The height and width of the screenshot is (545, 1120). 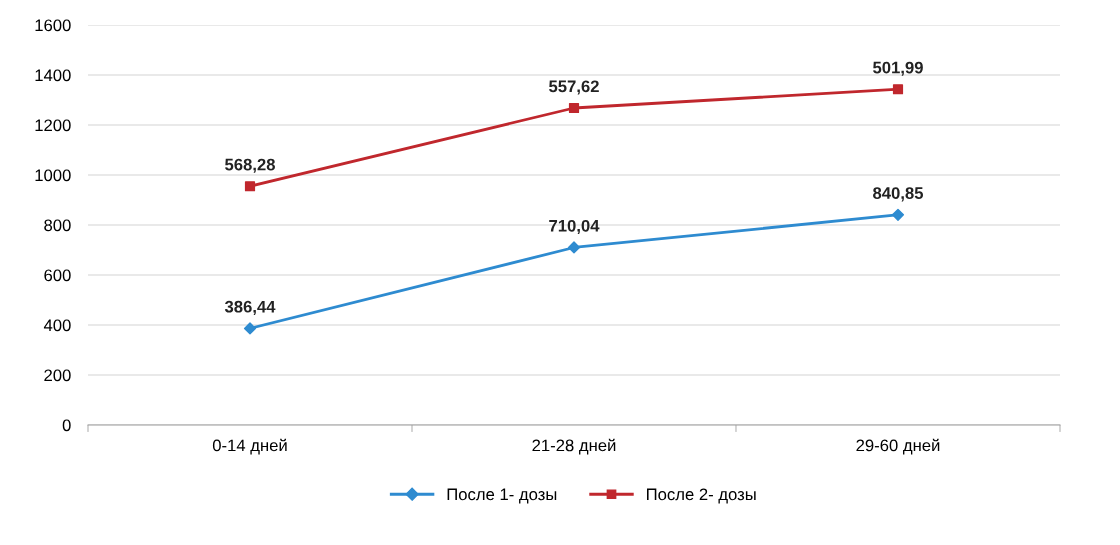 I want to click on annotation: 568,28, so click(x=250, y=165).